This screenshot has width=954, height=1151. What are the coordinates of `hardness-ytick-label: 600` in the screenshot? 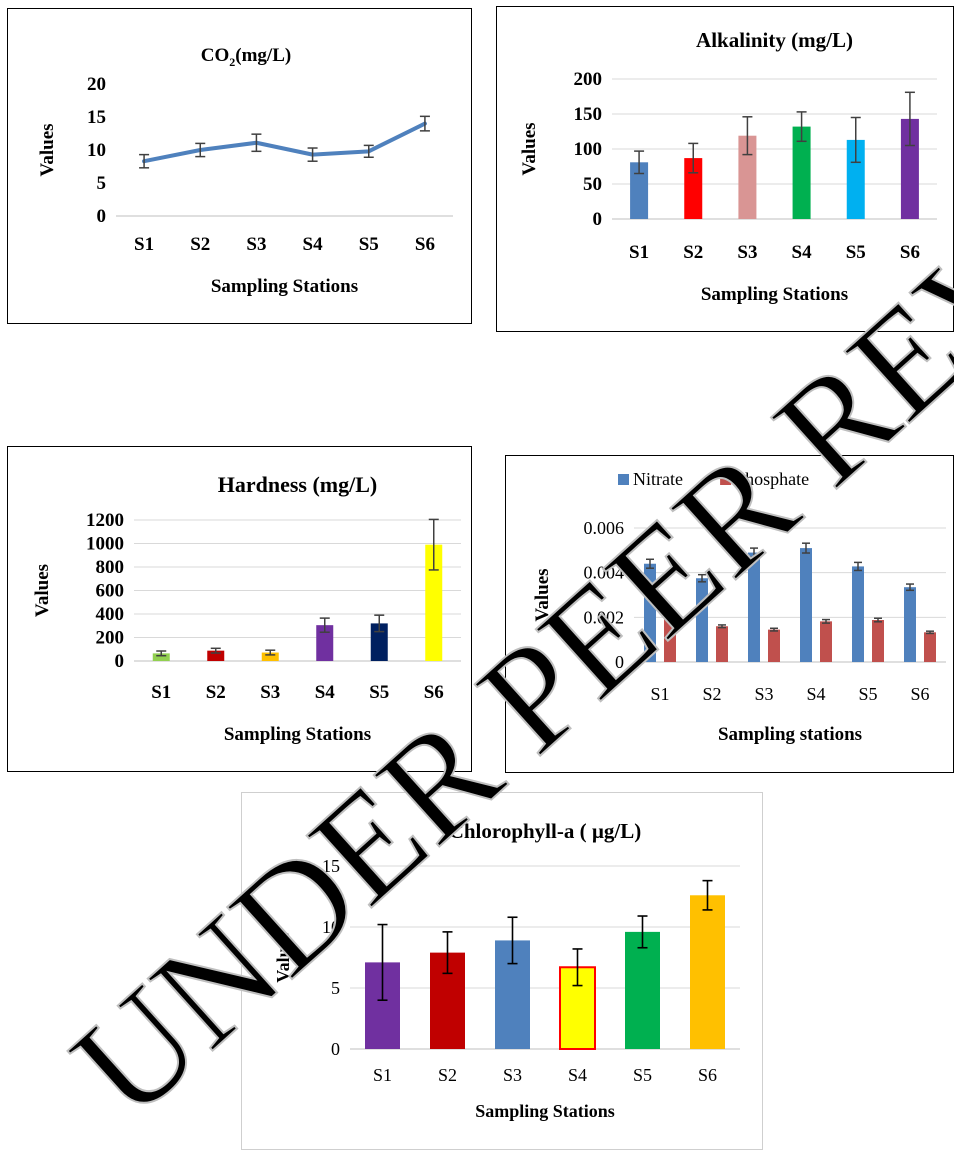 It's located at (110, 591).